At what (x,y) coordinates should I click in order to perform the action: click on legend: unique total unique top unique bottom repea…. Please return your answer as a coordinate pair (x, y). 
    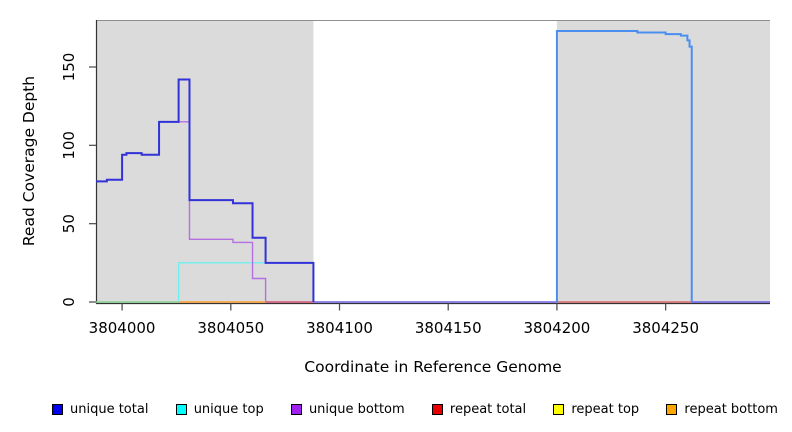
    Looking at the image, I should click on (396, 409).